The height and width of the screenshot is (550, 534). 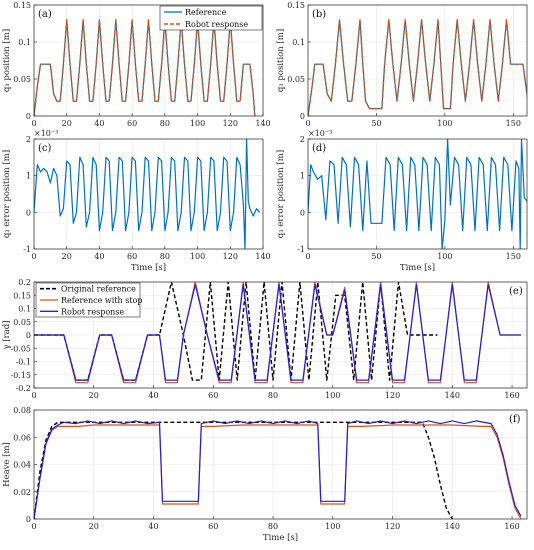 I want to click on panel-label: (e), so click(x=516, y=291).